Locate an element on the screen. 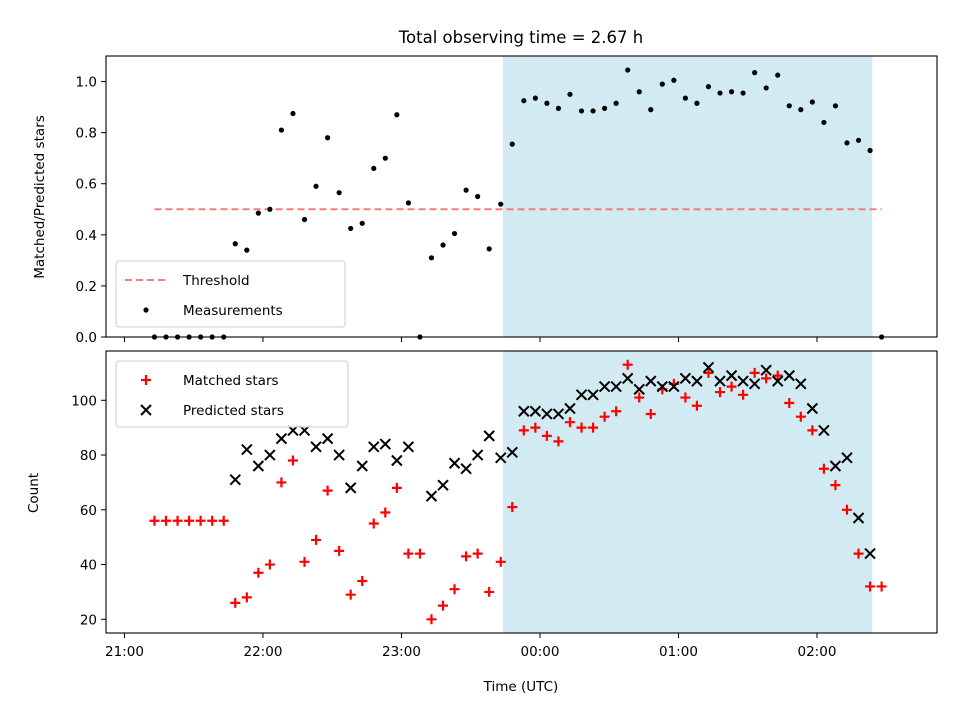  bottom-legend: Matched stars Predicted stars is located at coordinates (232, 394).